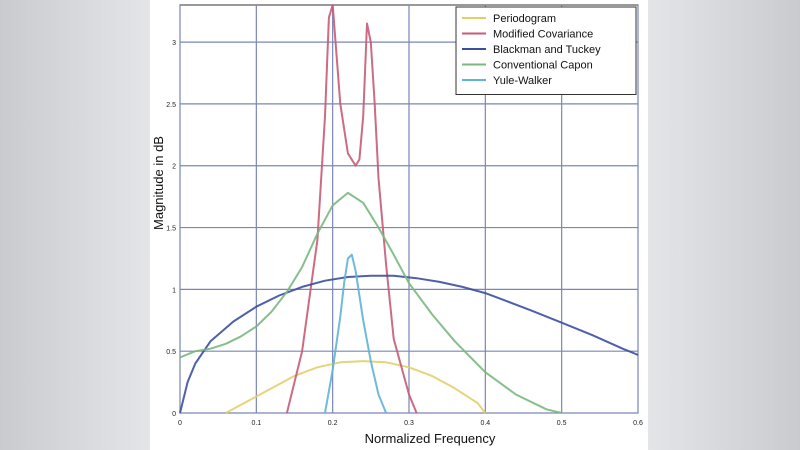 This screenshot has width=800, height=450. Describe the element at coordinates (174, 414) in the screenshot. I see `y-tick-label: 0` at that location.